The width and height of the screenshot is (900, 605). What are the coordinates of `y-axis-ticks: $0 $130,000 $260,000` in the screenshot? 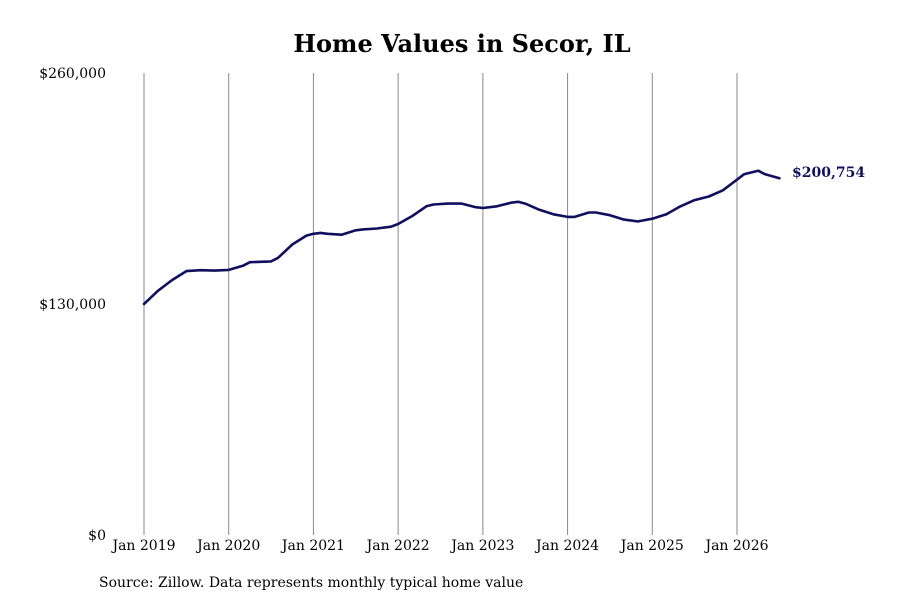 It's located at (72, 305).